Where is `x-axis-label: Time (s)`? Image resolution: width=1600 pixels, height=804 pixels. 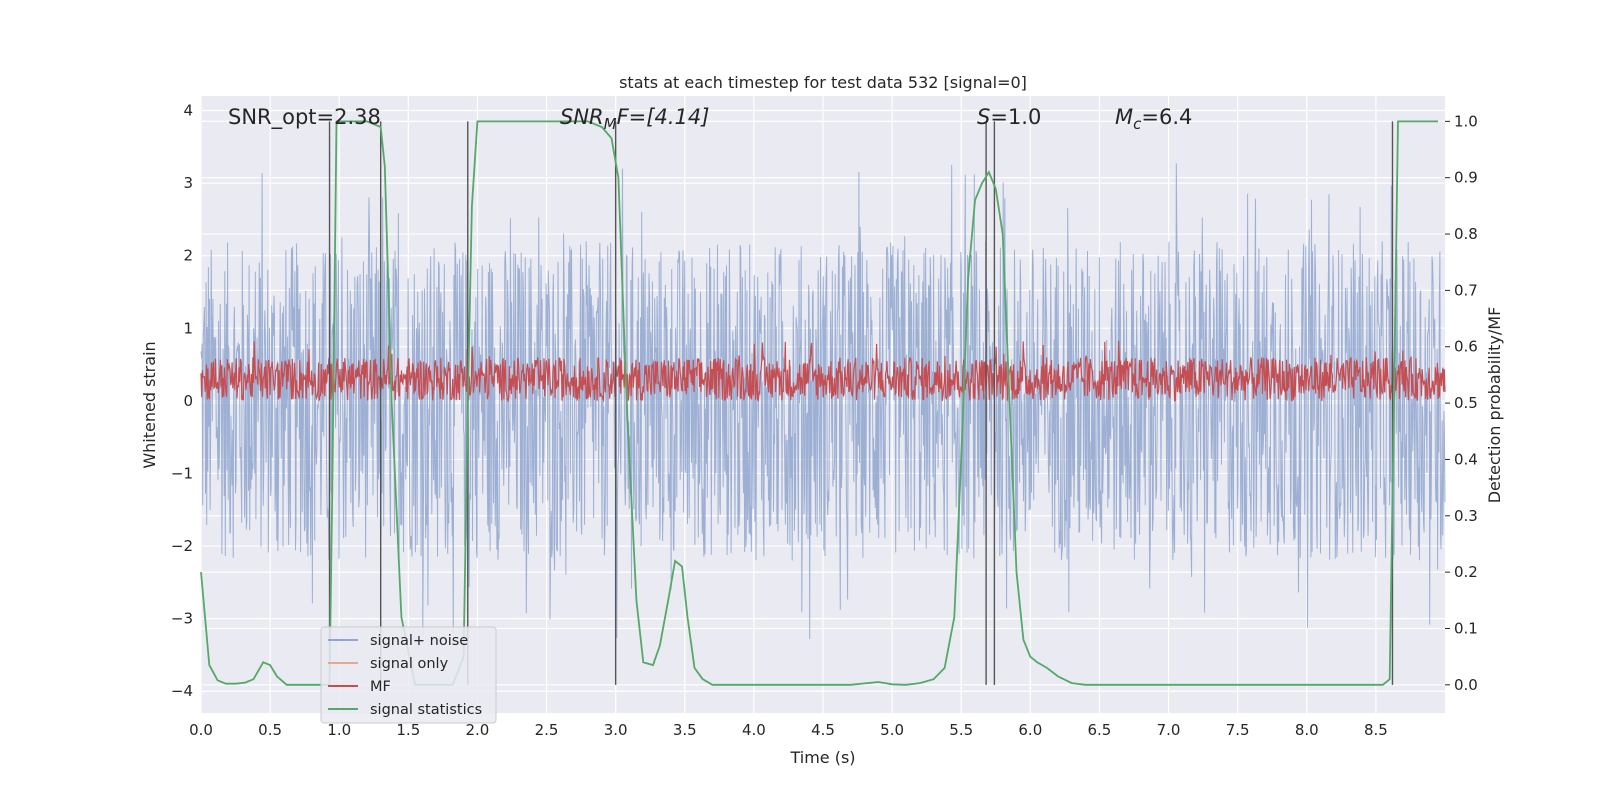
x-axis-label: Time (s) is located at coordinates (822, 757).